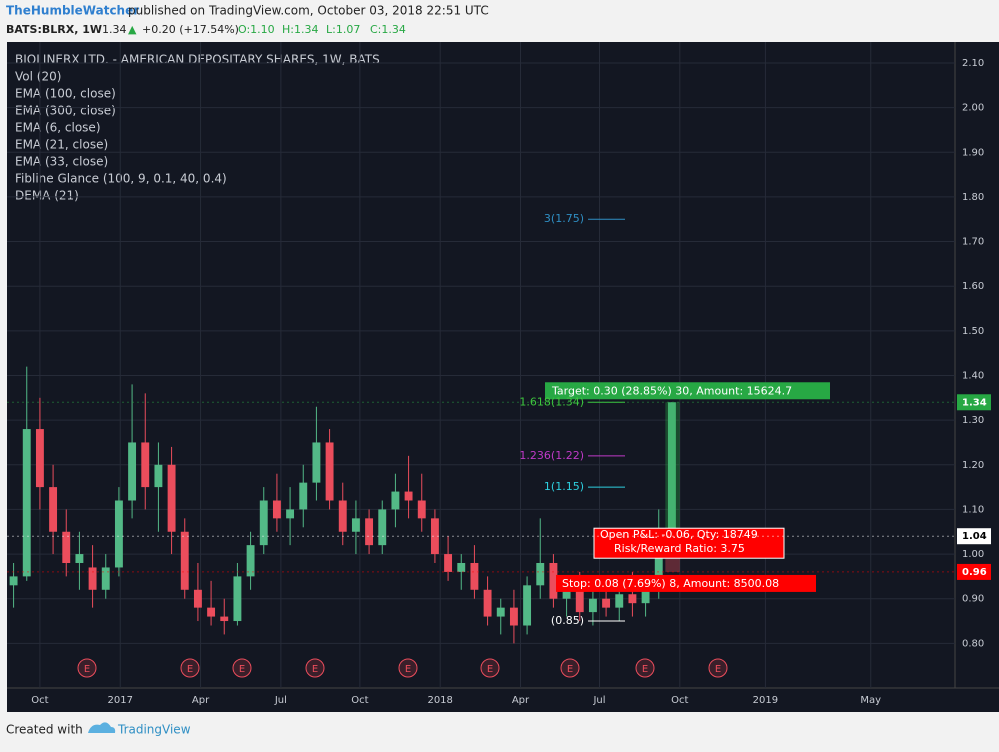 This screenshot has width=999, height=752. I want to click on y-tick-label: 1.80, so click(973, 197).